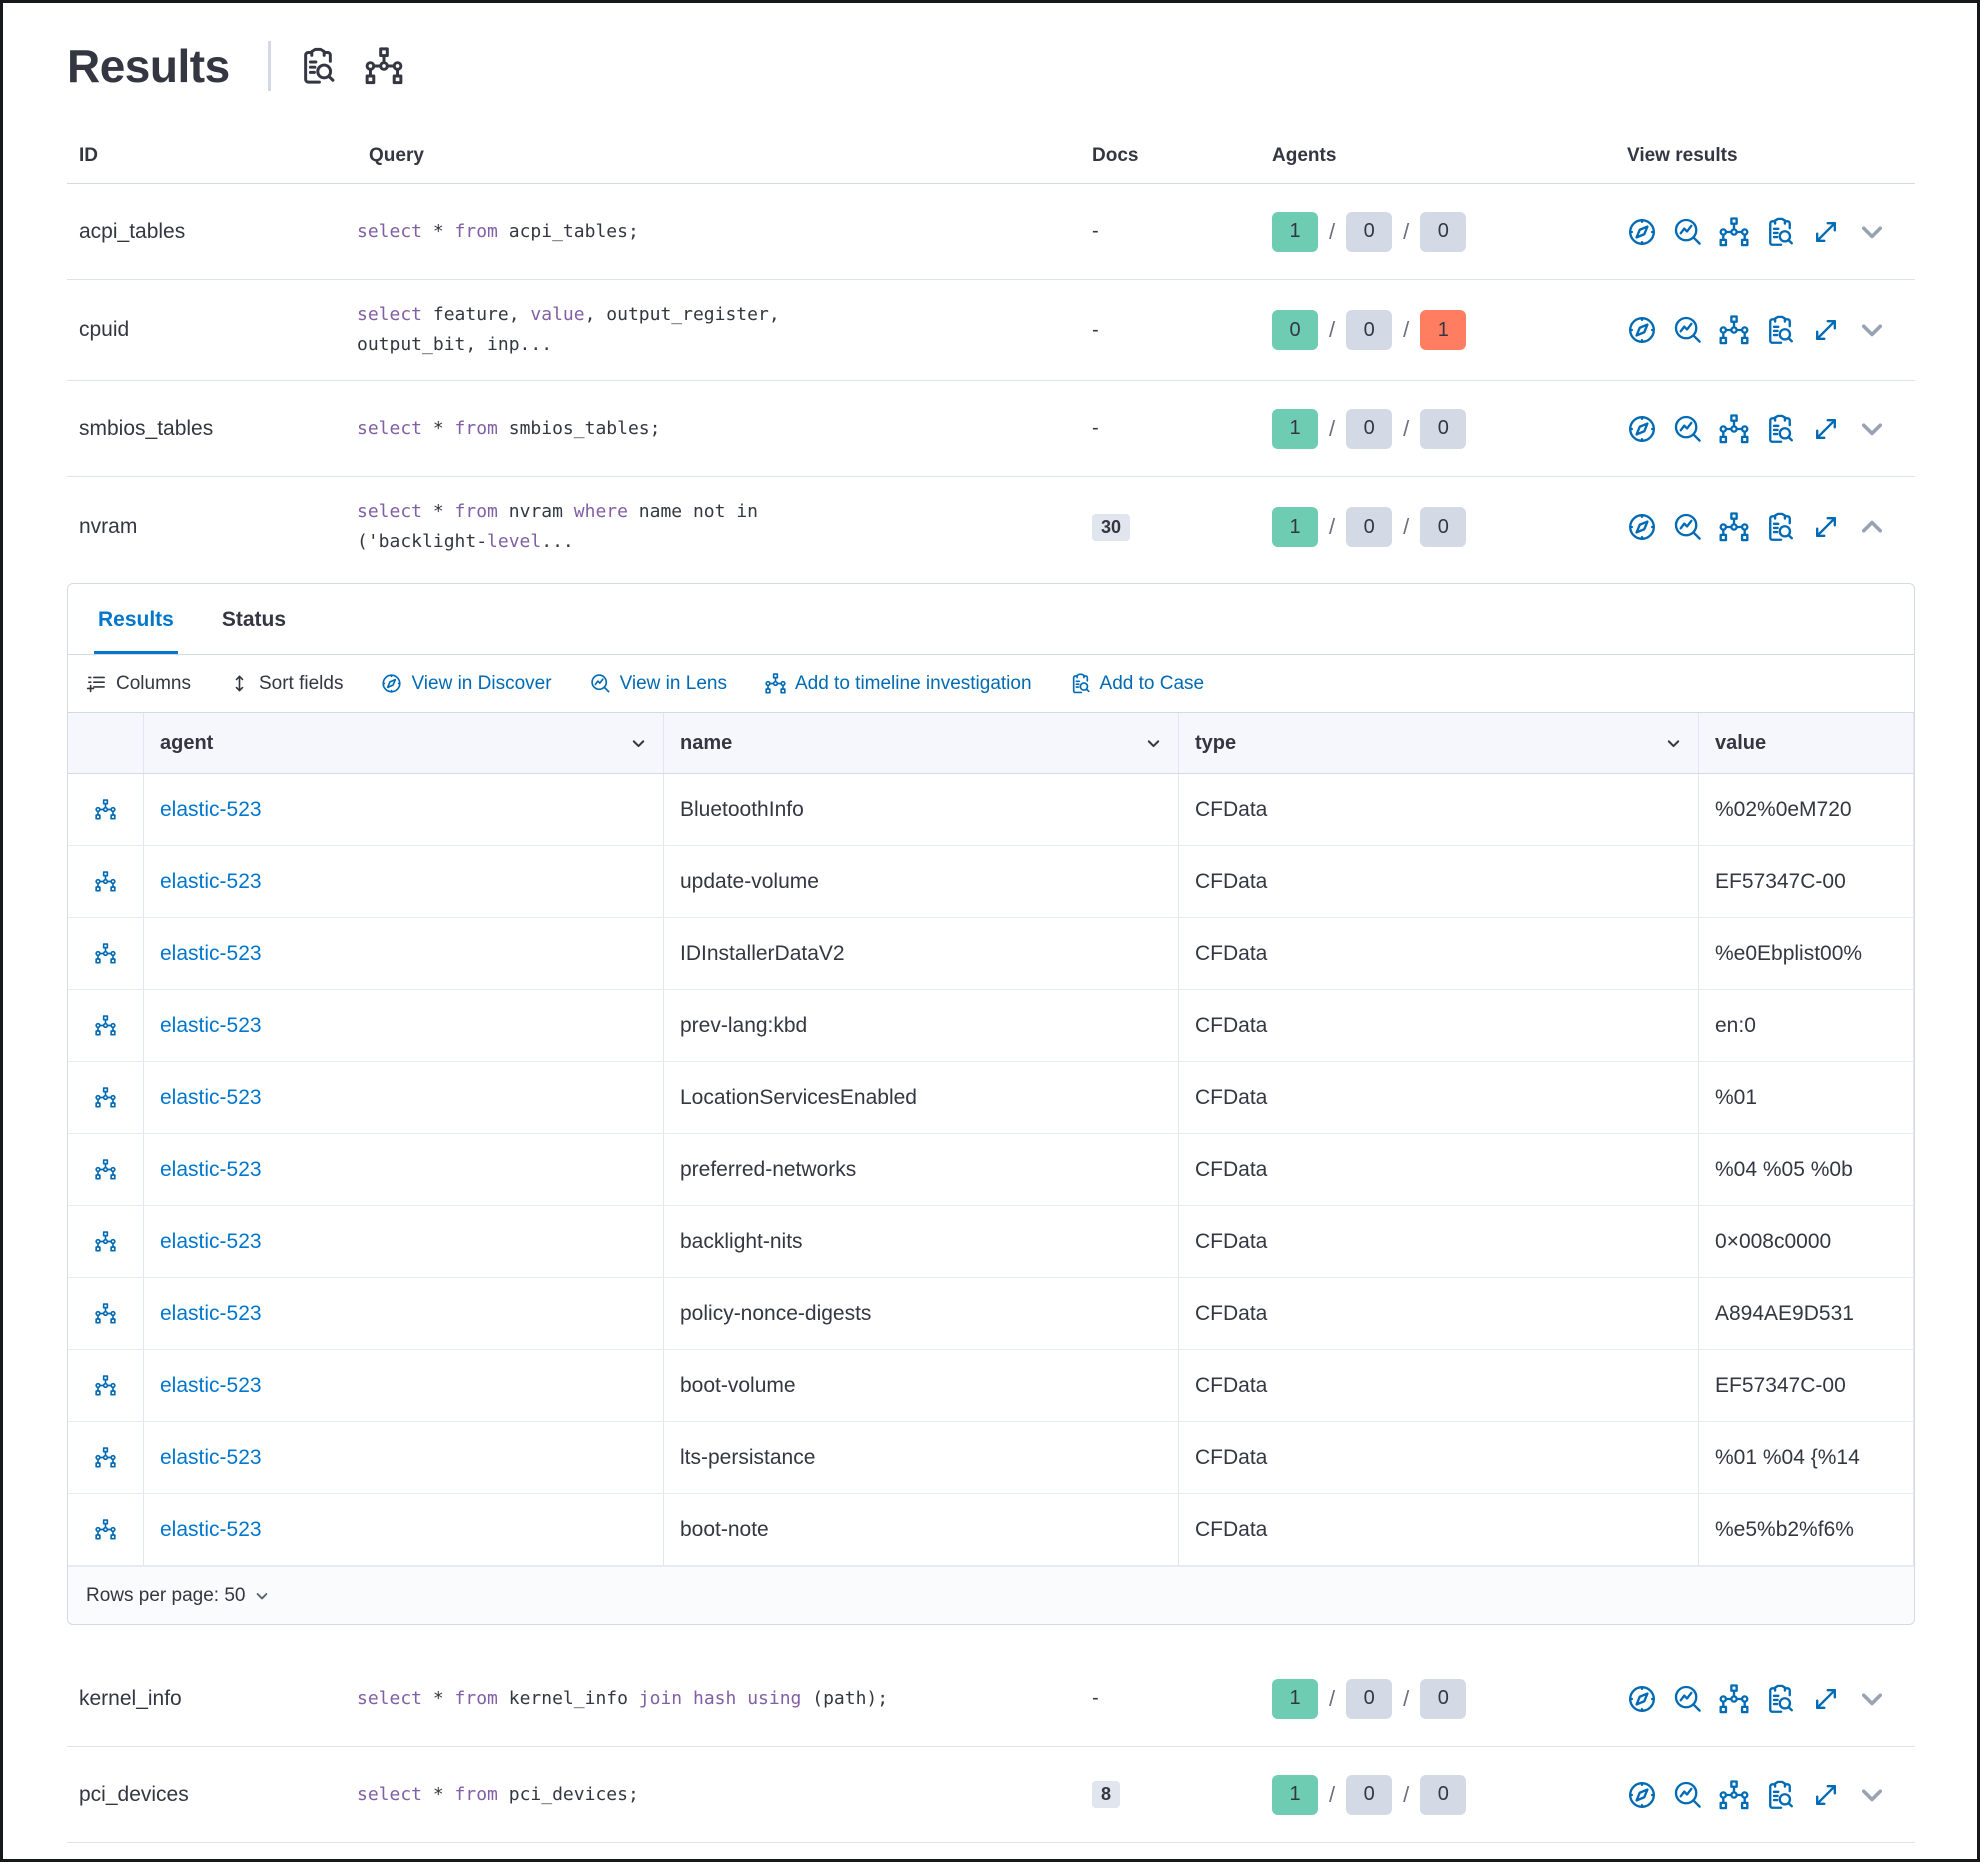 This screenshot has width=1980, height=1862. Describe the element at coordinates (1806, 1313) in the screenshot. I see `cell-value: A894AE9D531` at that location.